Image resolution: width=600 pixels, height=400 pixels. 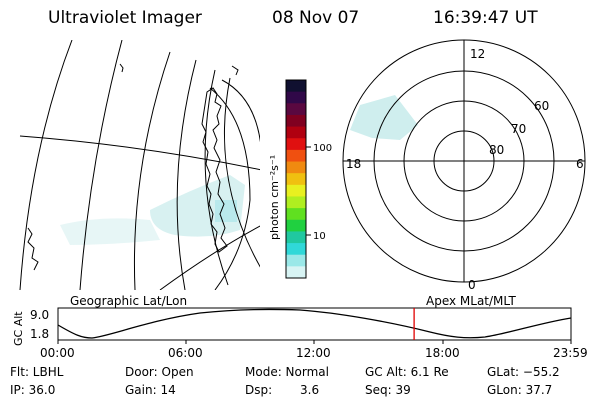 I want to click on mlat-label-70: 70, so click(x=518, y=129).